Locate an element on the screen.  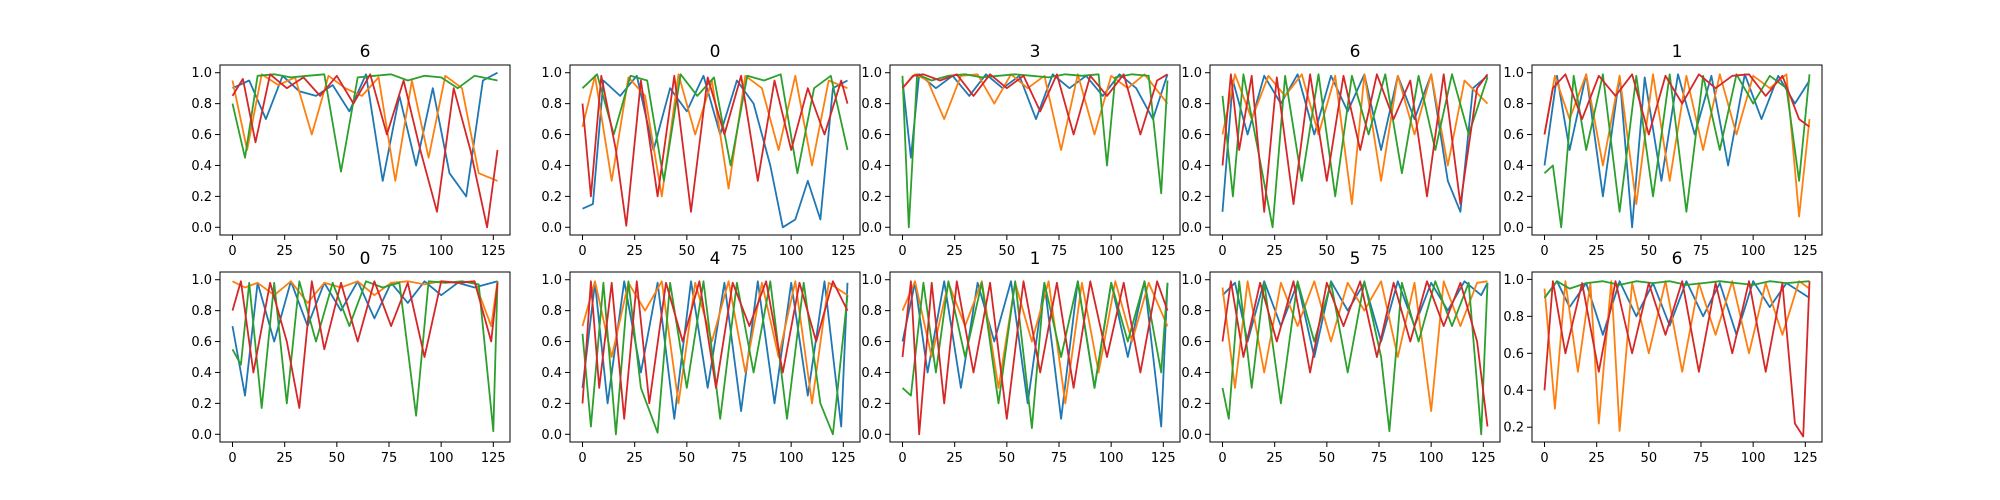
subplot-title: 1 is located at coordinates (1677, 52).